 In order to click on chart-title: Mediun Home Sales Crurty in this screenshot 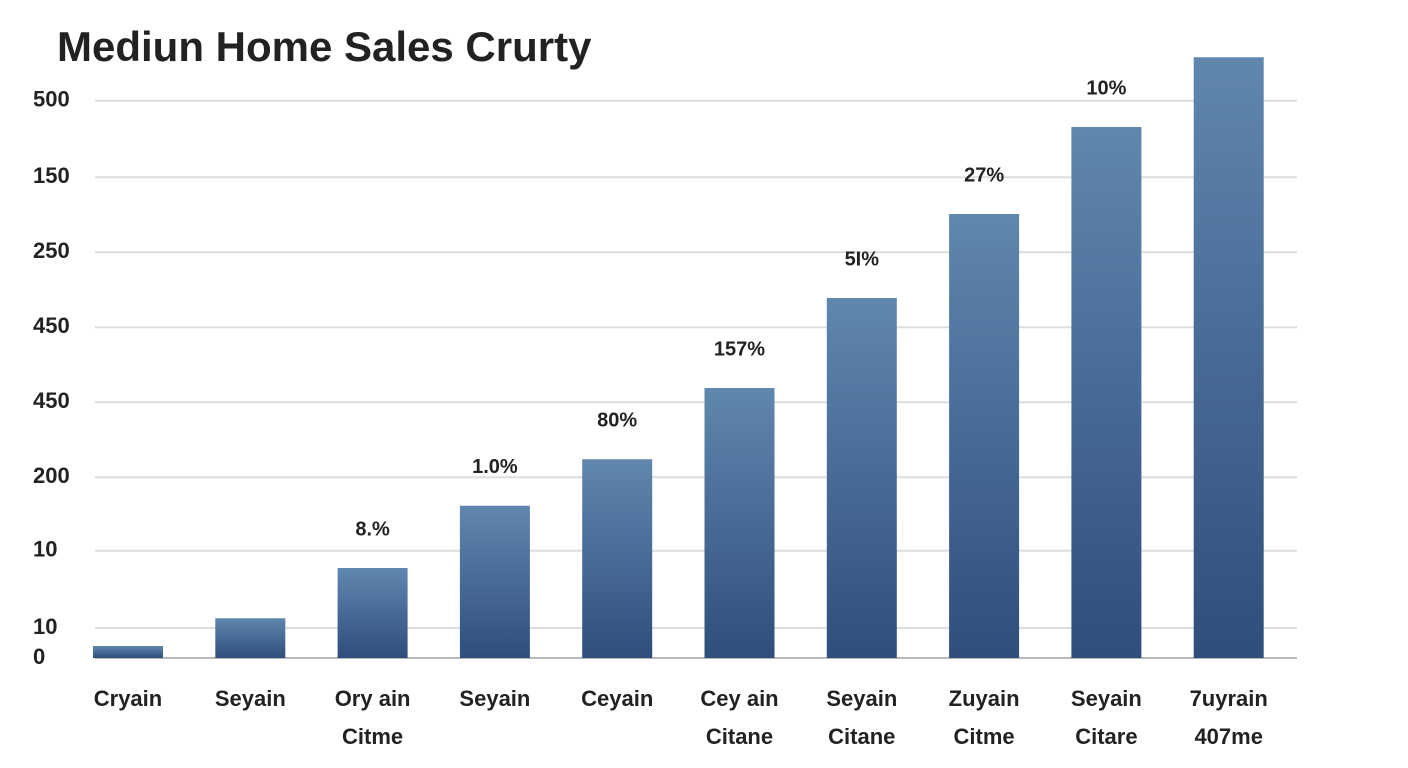, I will do `click(324, 46)`.